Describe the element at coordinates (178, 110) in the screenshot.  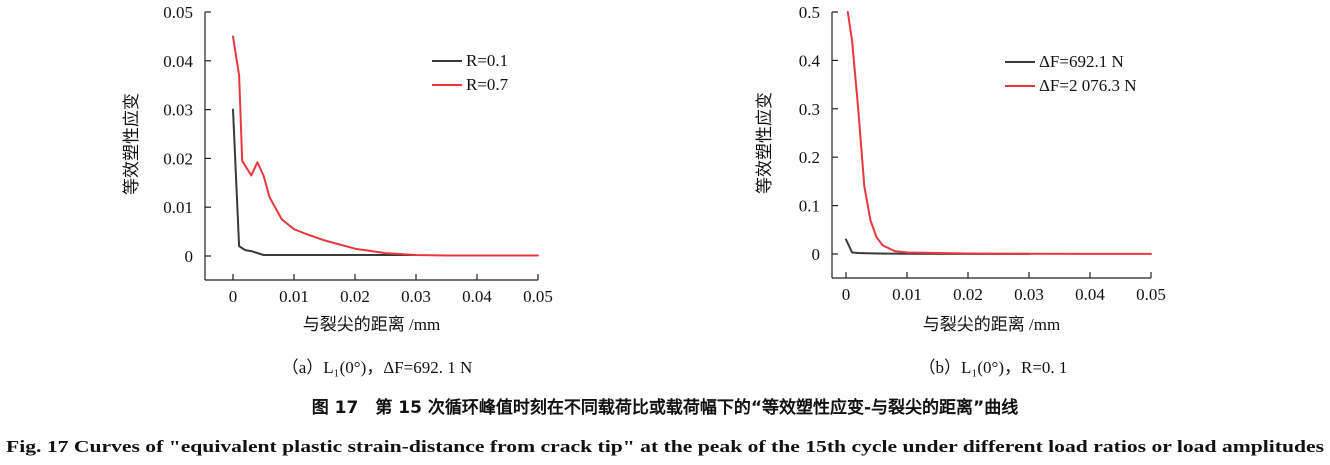
I see `y-tick-label: 0.03` at that location.